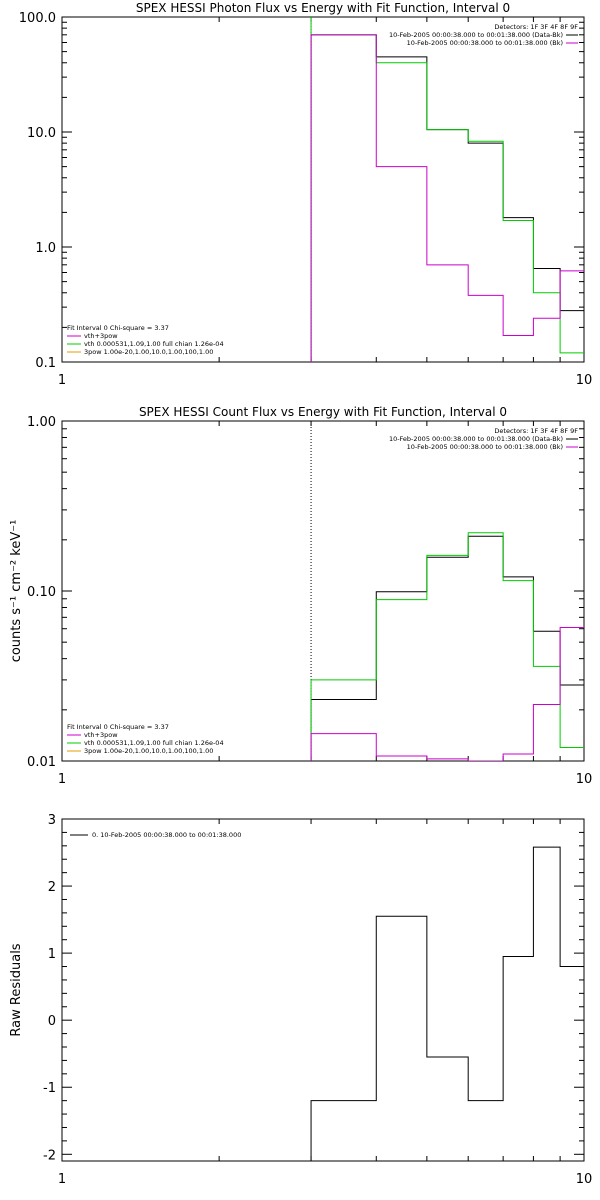 The width and height of the screenshot is (600, 1200). Describe the element at coordinates (52, 1021) in the screenshot. I see `y-tick-label: 0` at that location.